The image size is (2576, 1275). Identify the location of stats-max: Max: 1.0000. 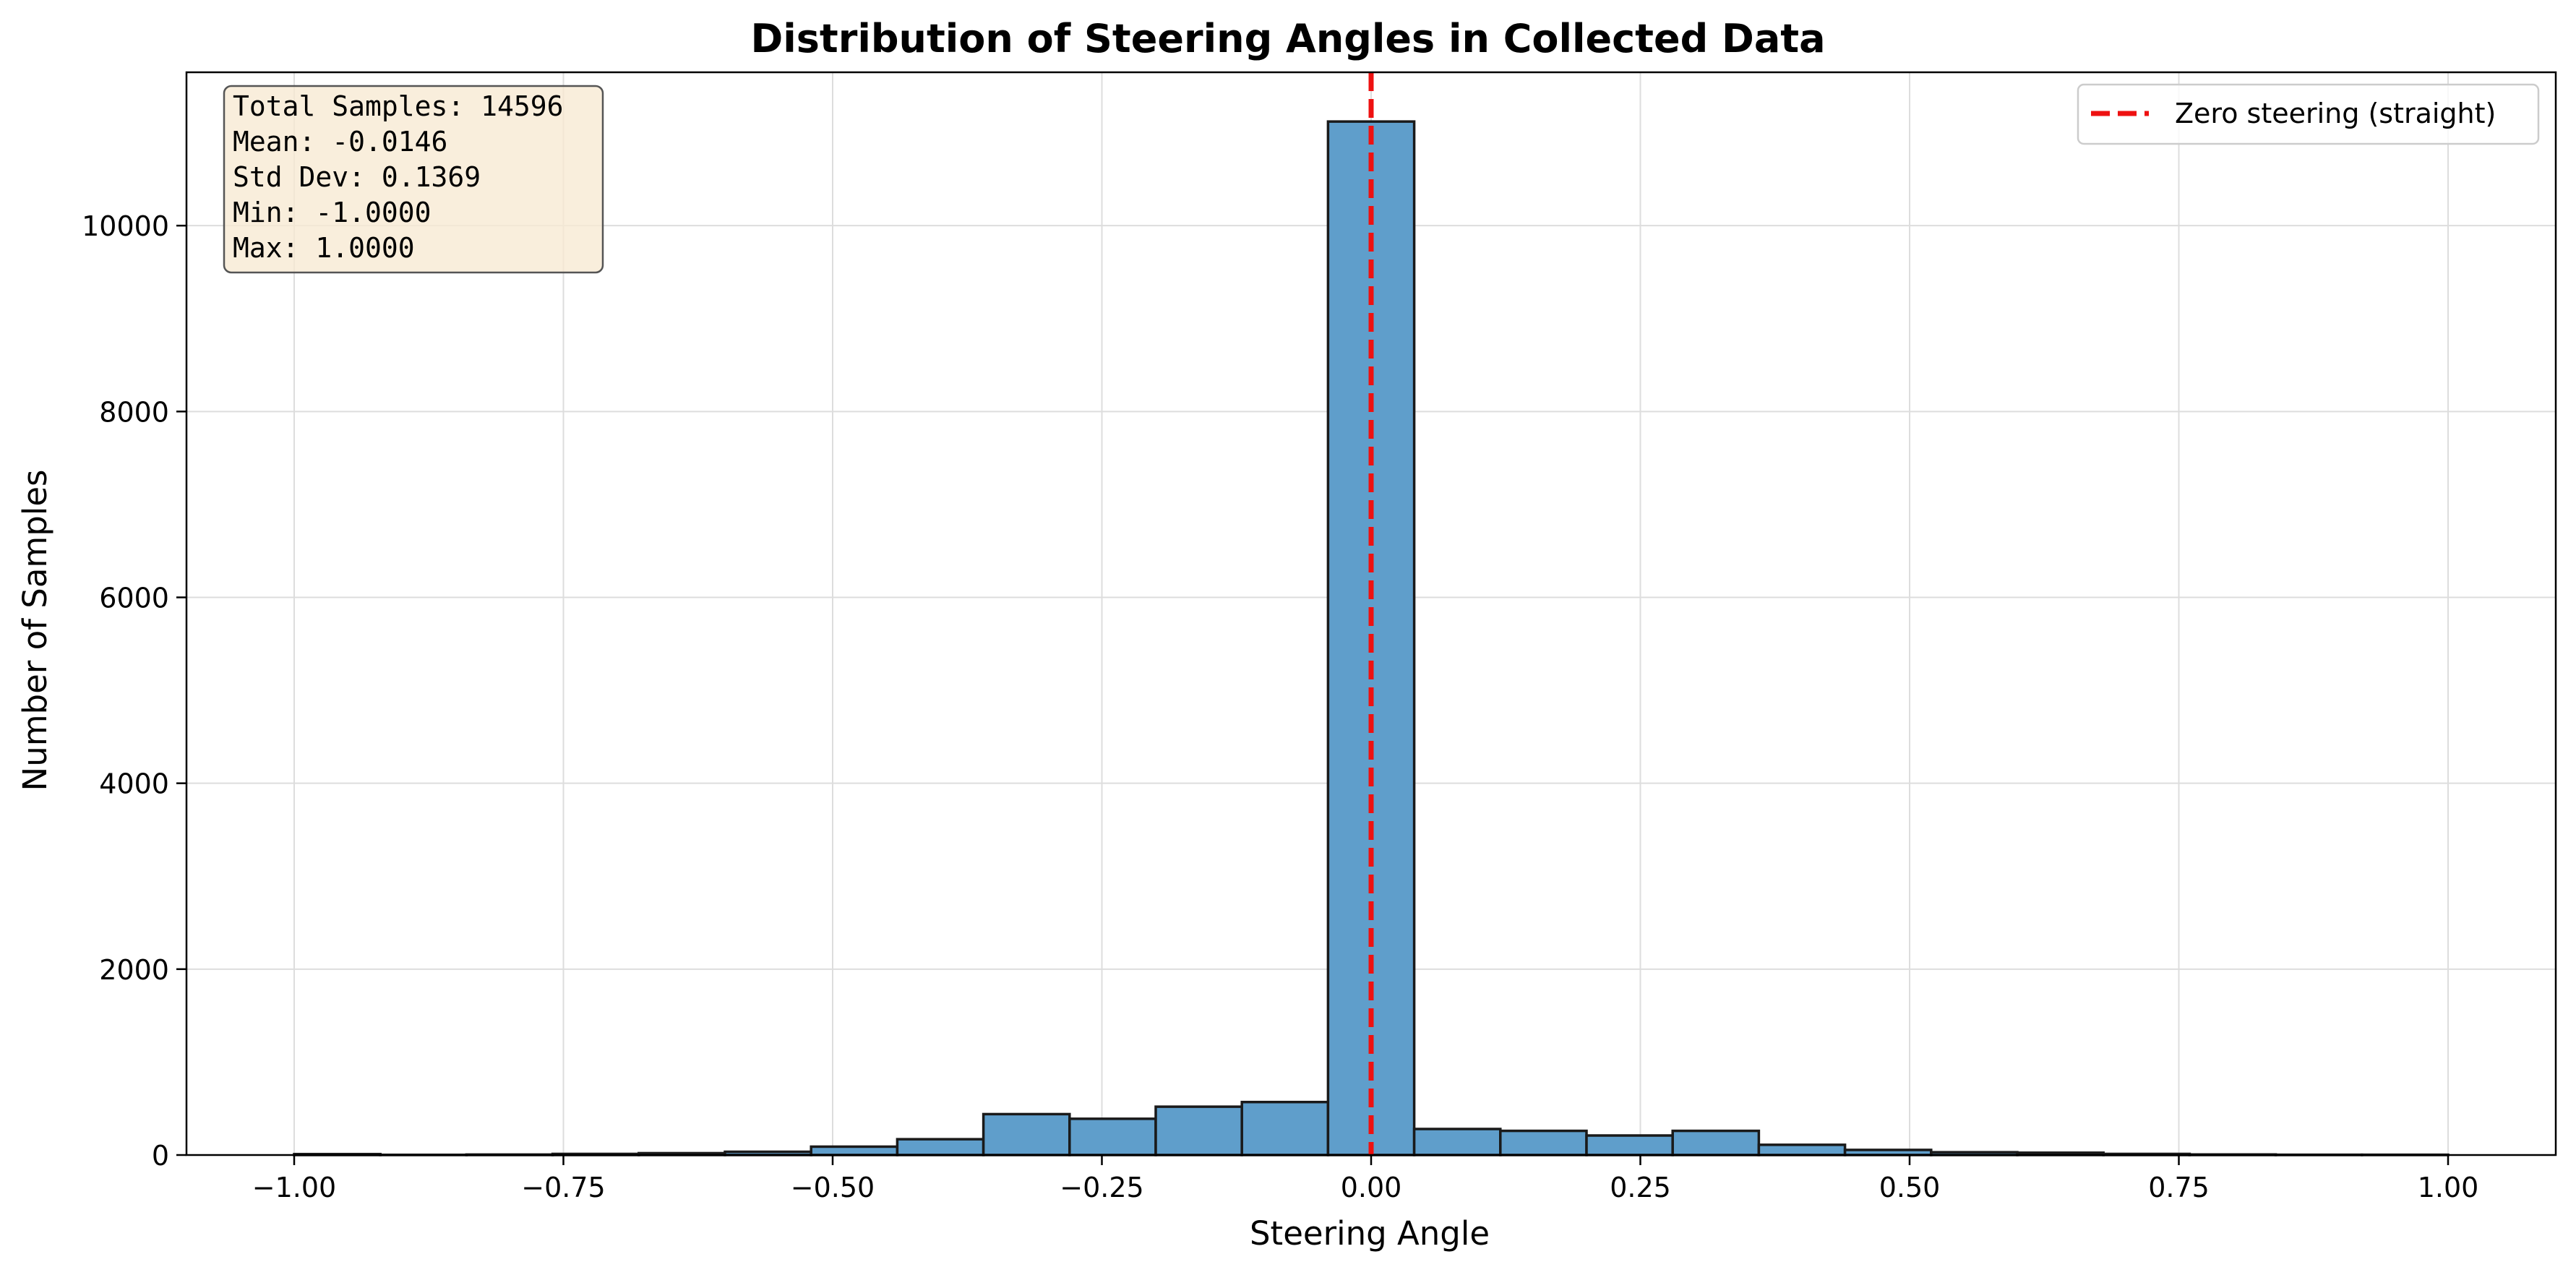
(324, 248).